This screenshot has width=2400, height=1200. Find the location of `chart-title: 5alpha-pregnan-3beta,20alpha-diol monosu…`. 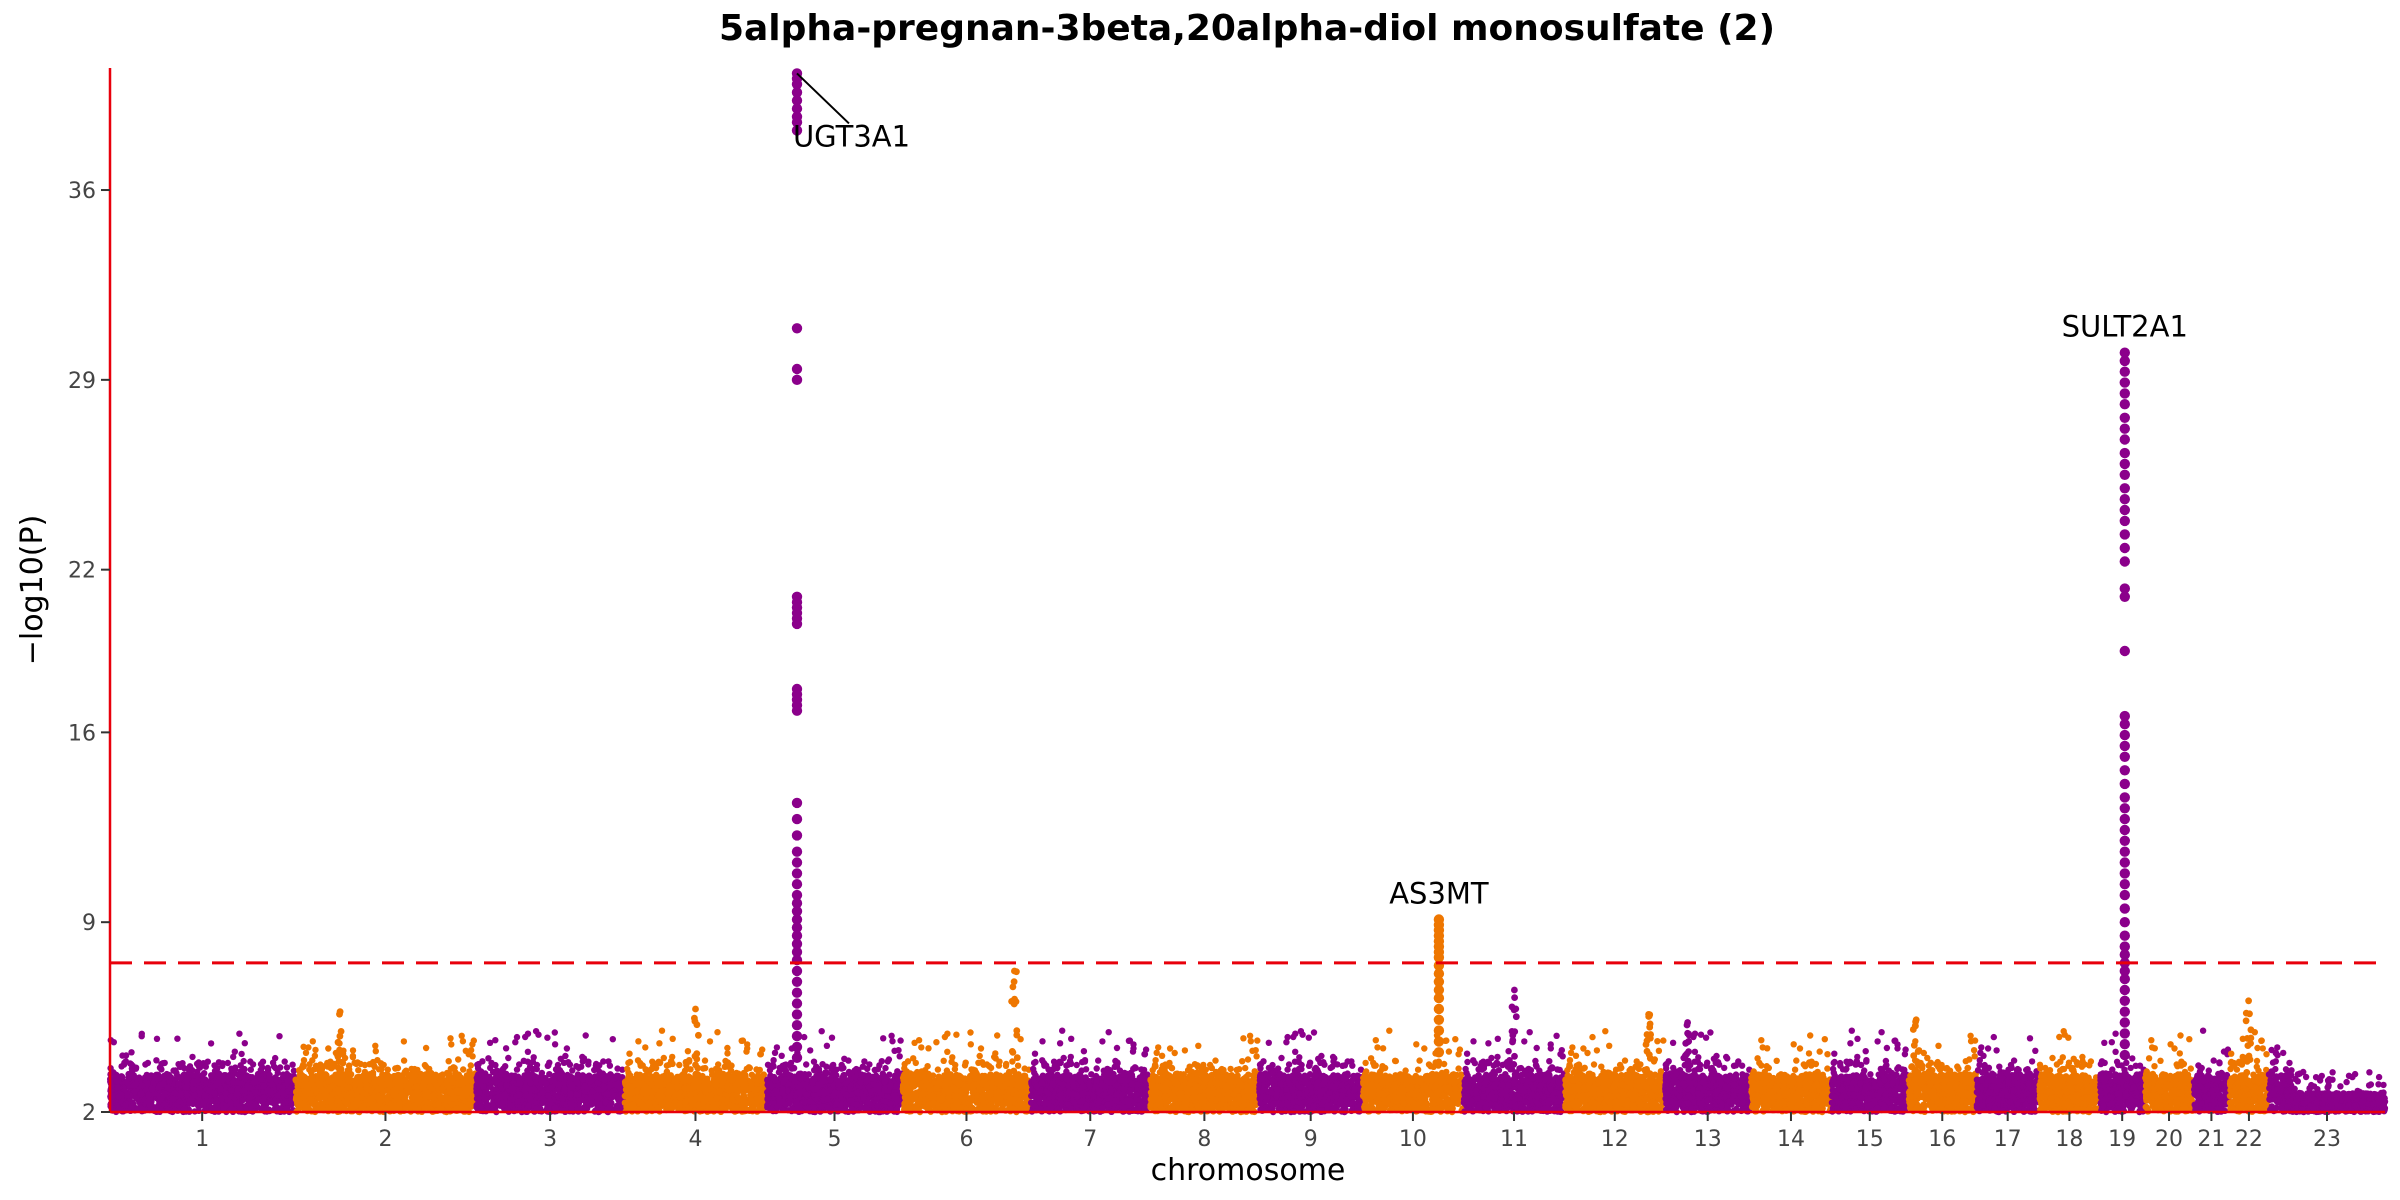

chart-title: 5alpha-pregnan-3beta,20alpha-diol monosu… is located at coordinates (1247, 28).